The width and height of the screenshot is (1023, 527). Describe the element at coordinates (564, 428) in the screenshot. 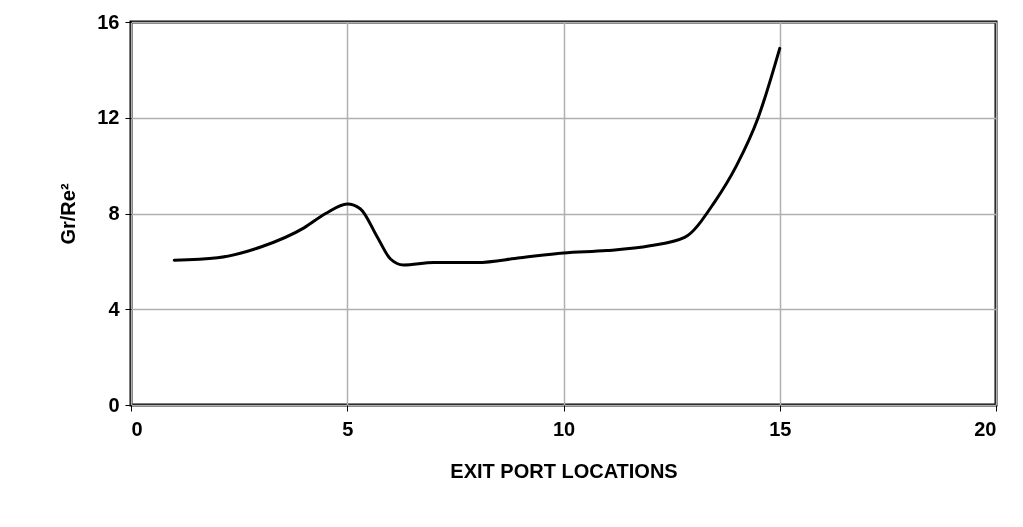

I see `x-tick-label: 10` at that location.